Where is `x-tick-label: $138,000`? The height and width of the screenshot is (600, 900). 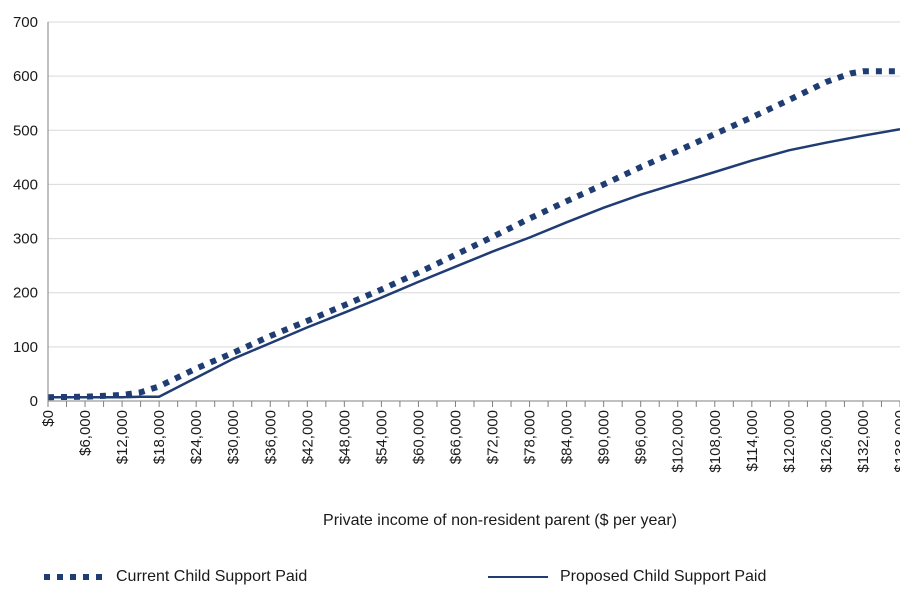
x-tick-label: $138,000 is located at coordinates (896, 441).